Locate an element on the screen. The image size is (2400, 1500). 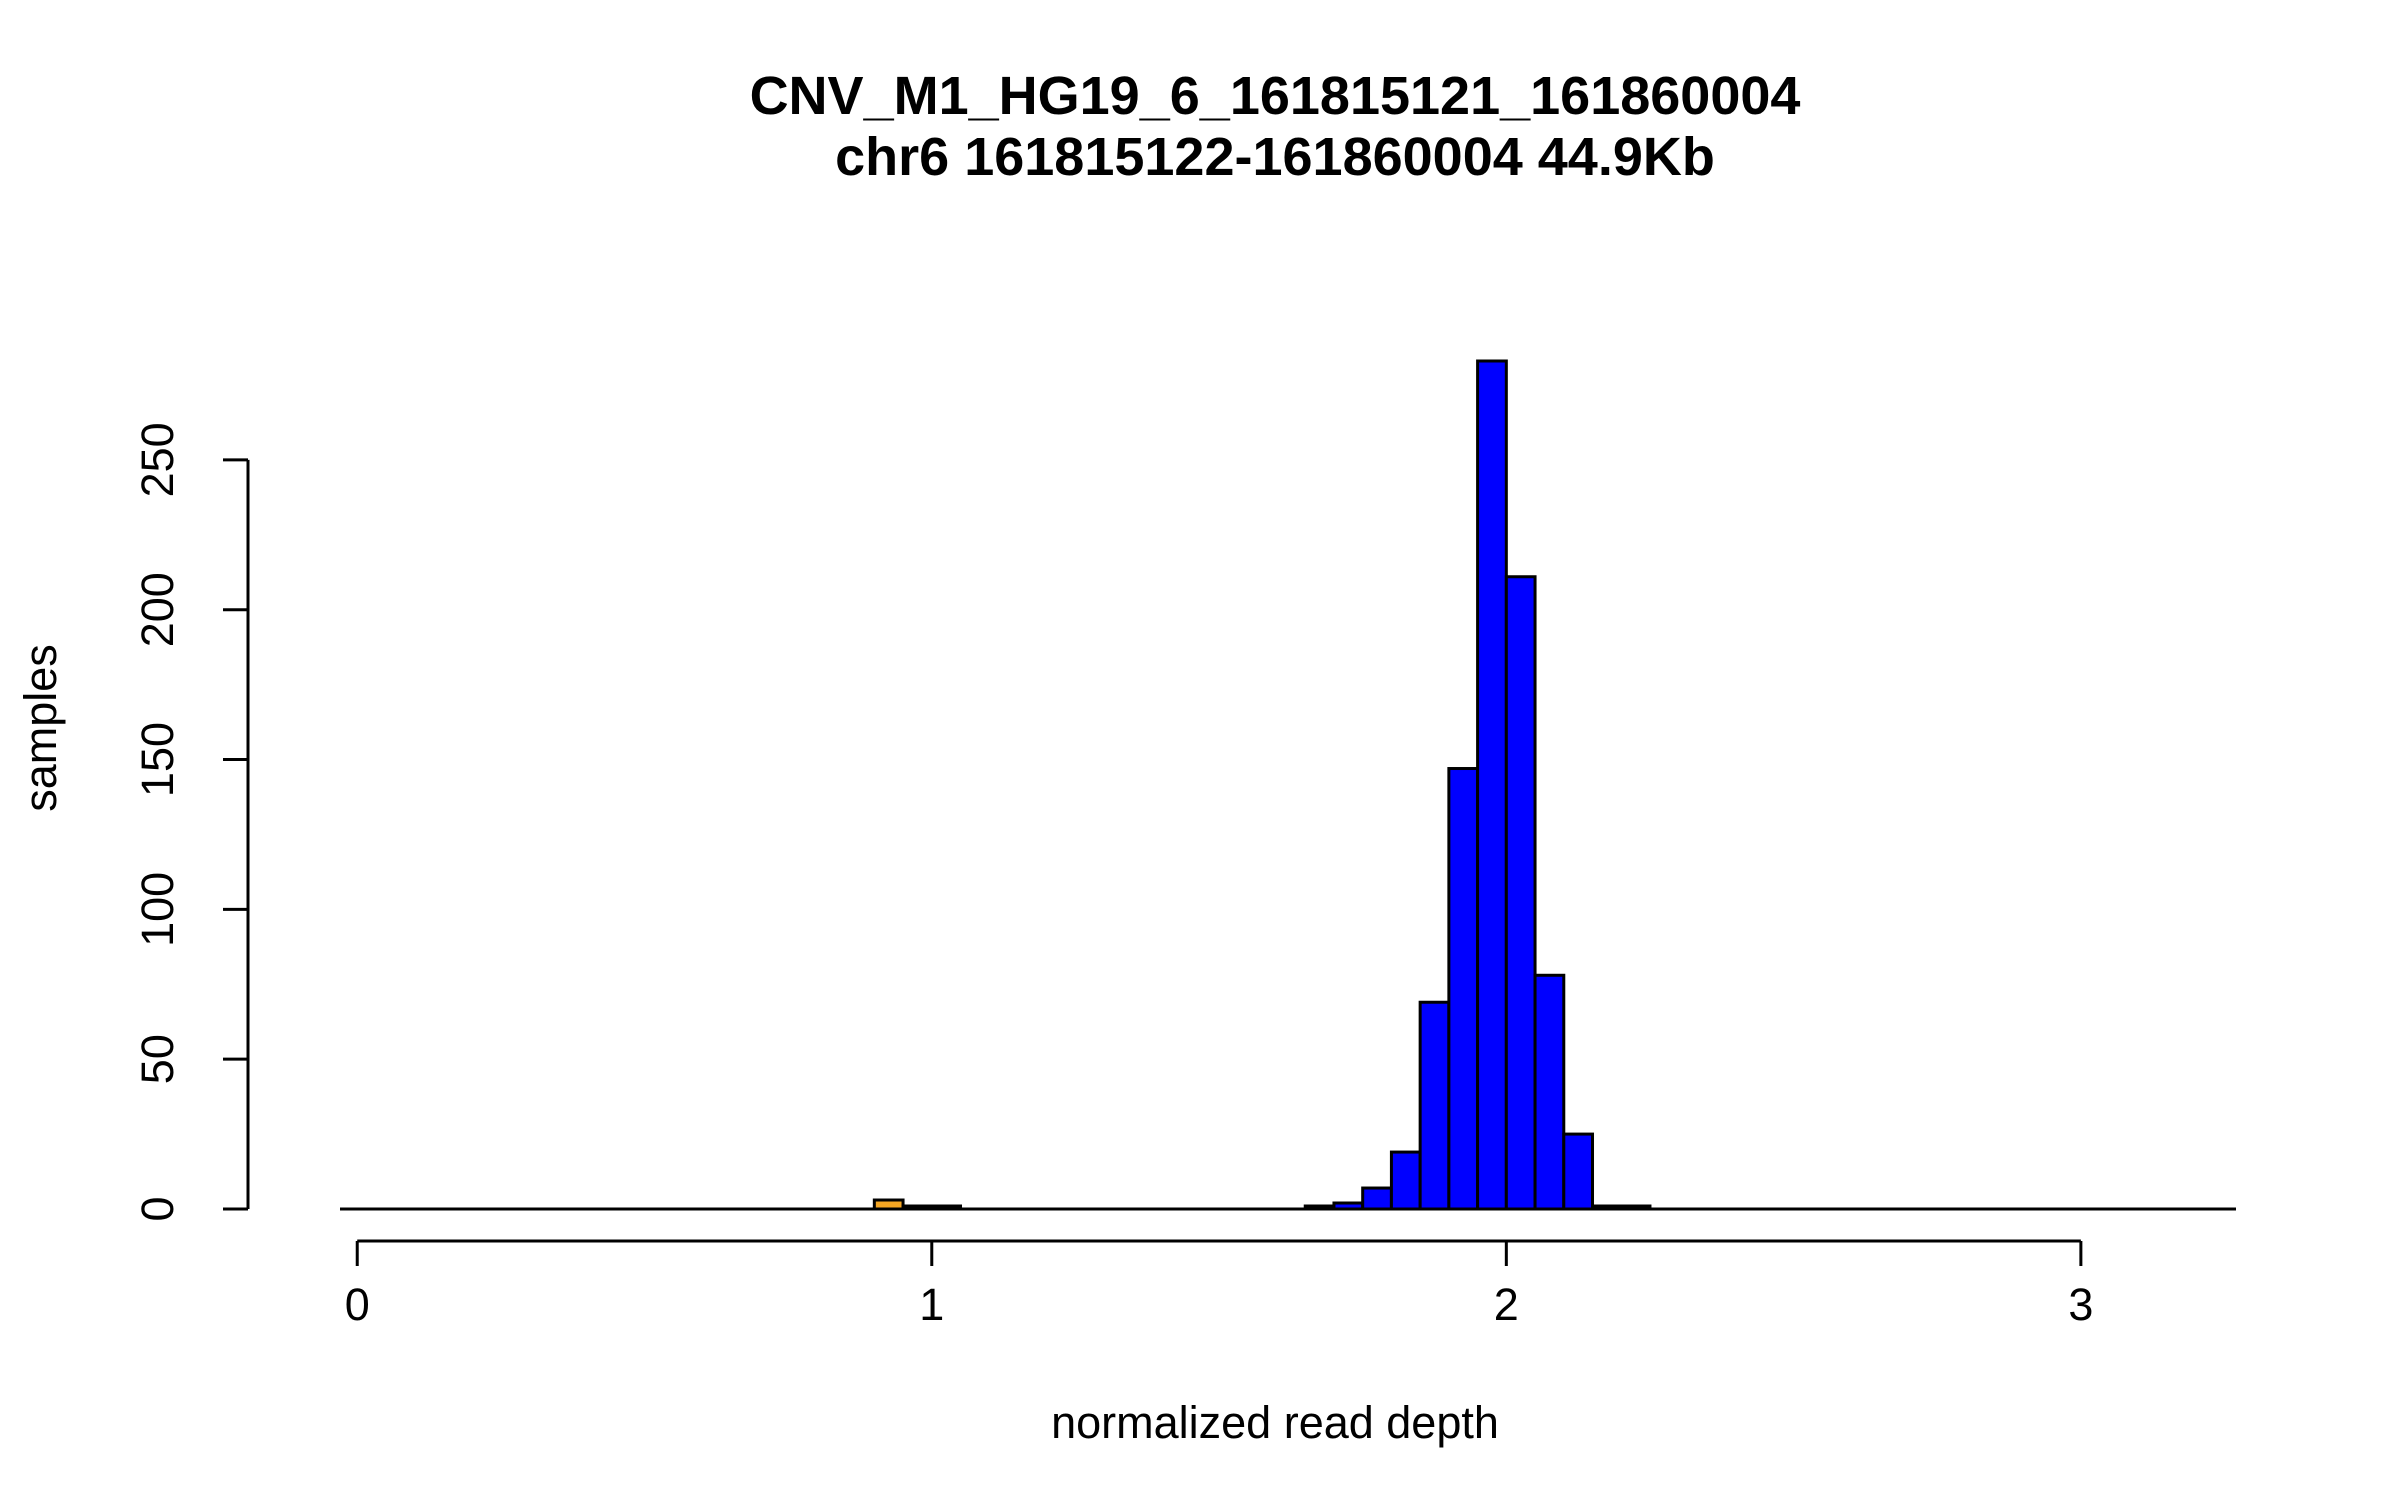
y-tick-label: 50 is located at coordinates (157, 1059).